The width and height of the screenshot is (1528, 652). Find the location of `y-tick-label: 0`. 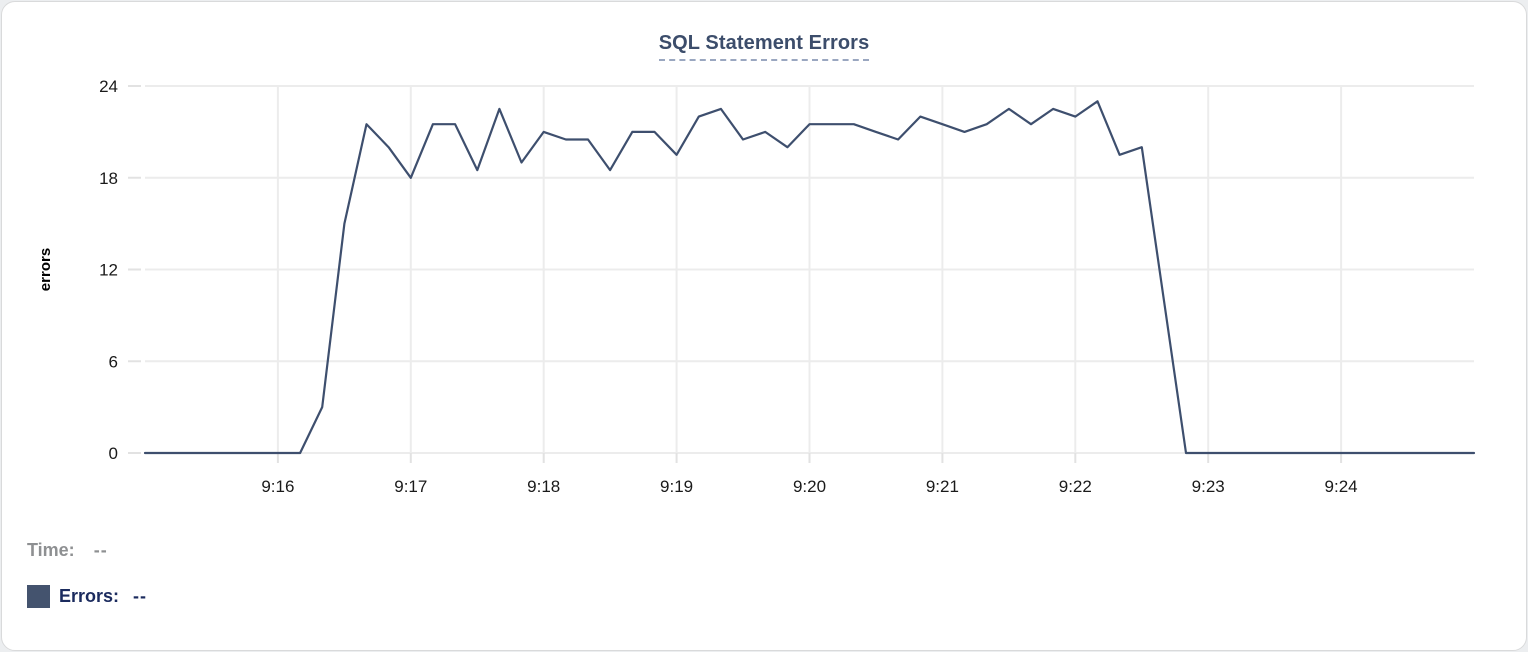

y-tick-label: 0 is located at coordinates (113, 453).